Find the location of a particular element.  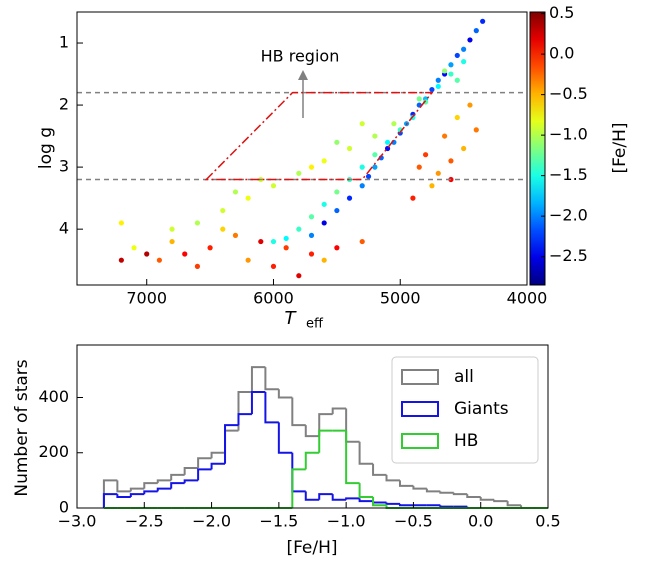

y-tick-label: 1 is located at coordinates (64, 42).